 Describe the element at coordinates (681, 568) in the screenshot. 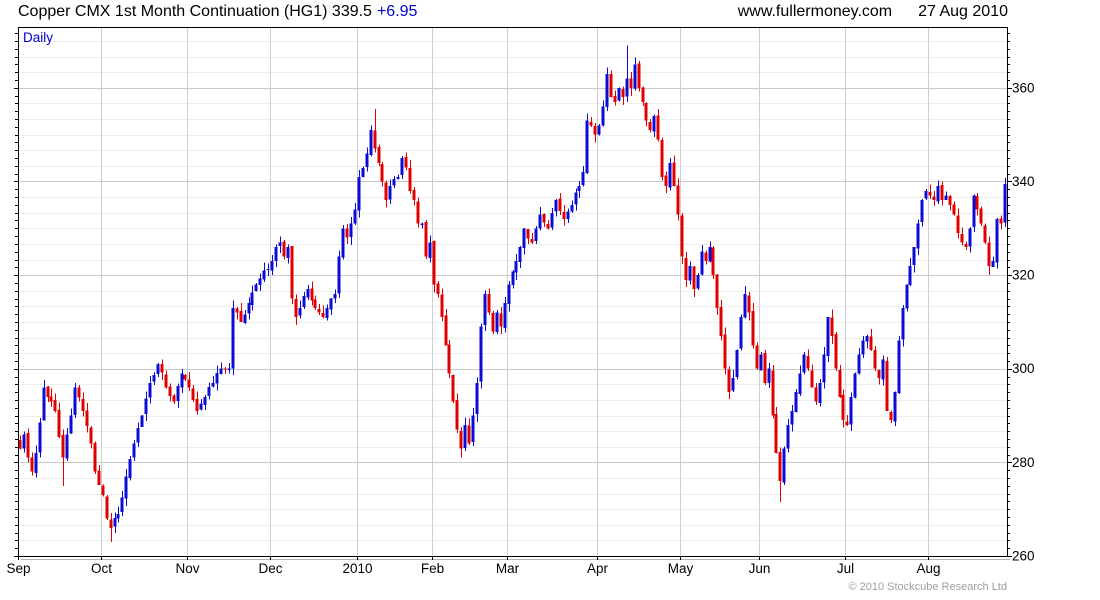

I see `x-axis-label: May` at that location.